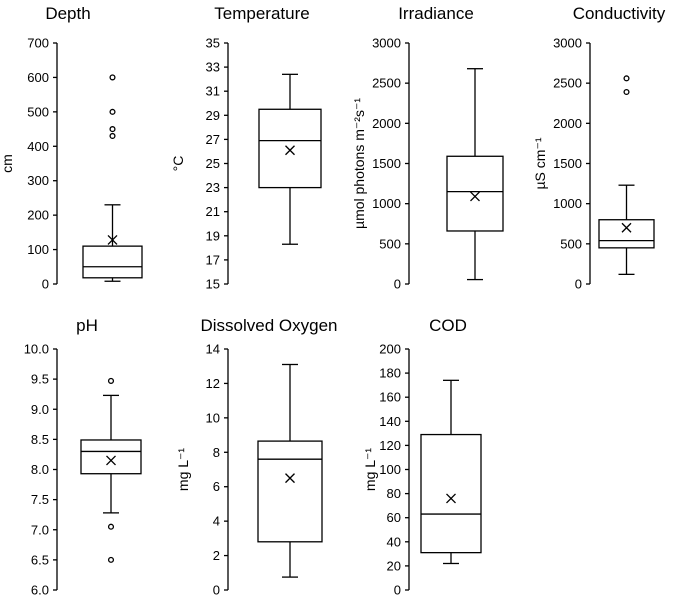 Image resolution: width=685 pixels, height=597 pixels. I want to click on y-axis-label: µmol photons m⁻²s⁻¹, so click(359, 163).